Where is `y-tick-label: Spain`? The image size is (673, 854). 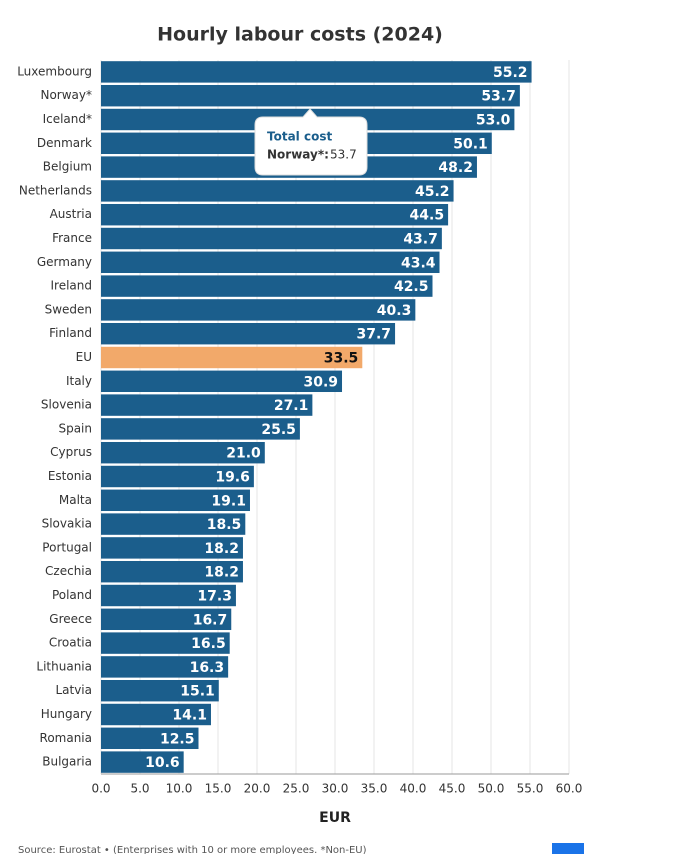 y-tick-label: Spain is located at coordinates (75, 428).